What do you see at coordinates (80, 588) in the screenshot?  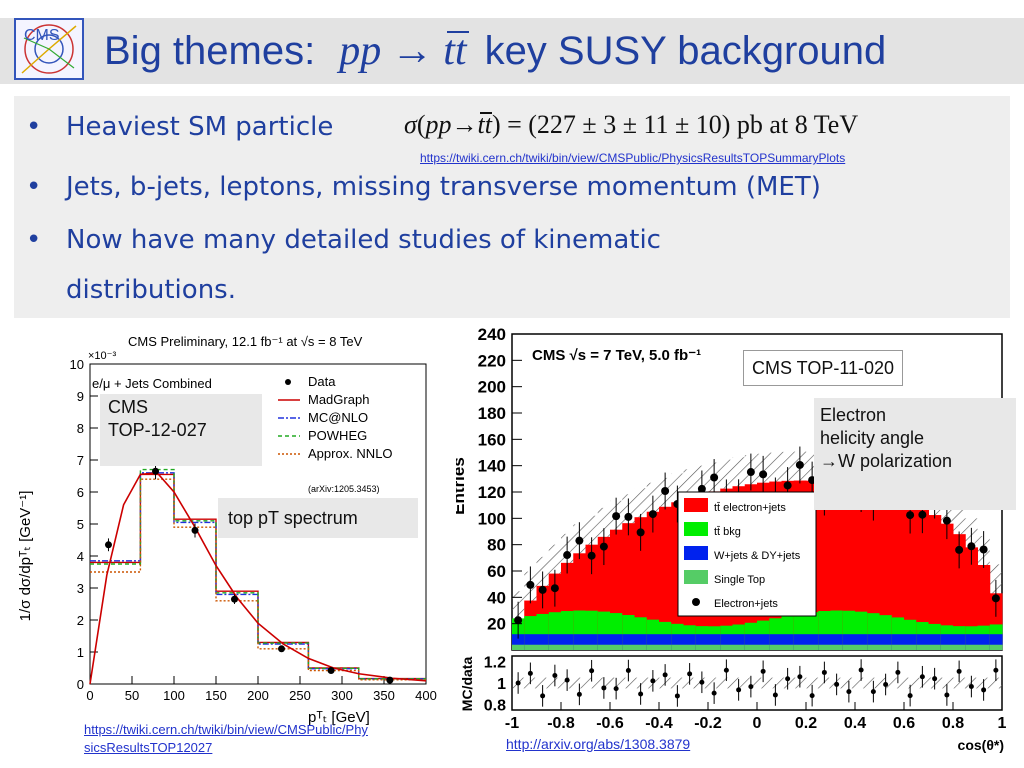 I see `y-tick-label: 3` at bounding box center [80, 588].